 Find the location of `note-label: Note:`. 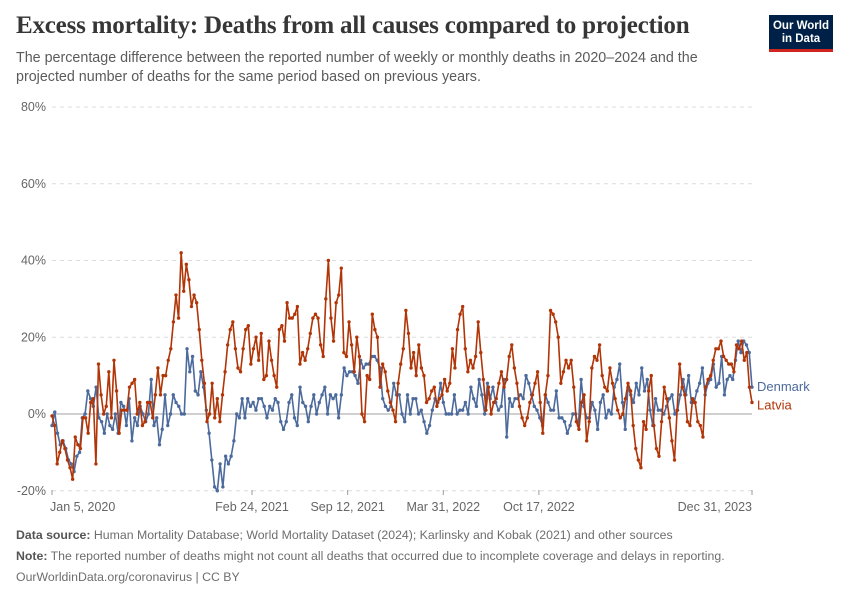

note-label: Note: is located at coordinates (32, 556).